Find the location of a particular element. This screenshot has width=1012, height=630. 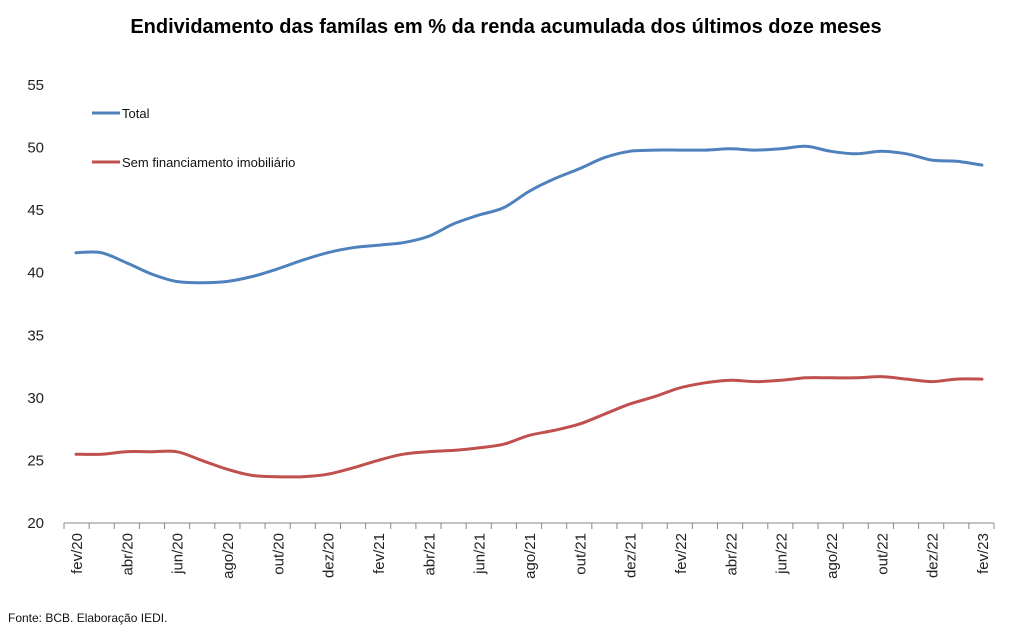

x-tick-label: jun/20 is located at coordinates (178, 554).